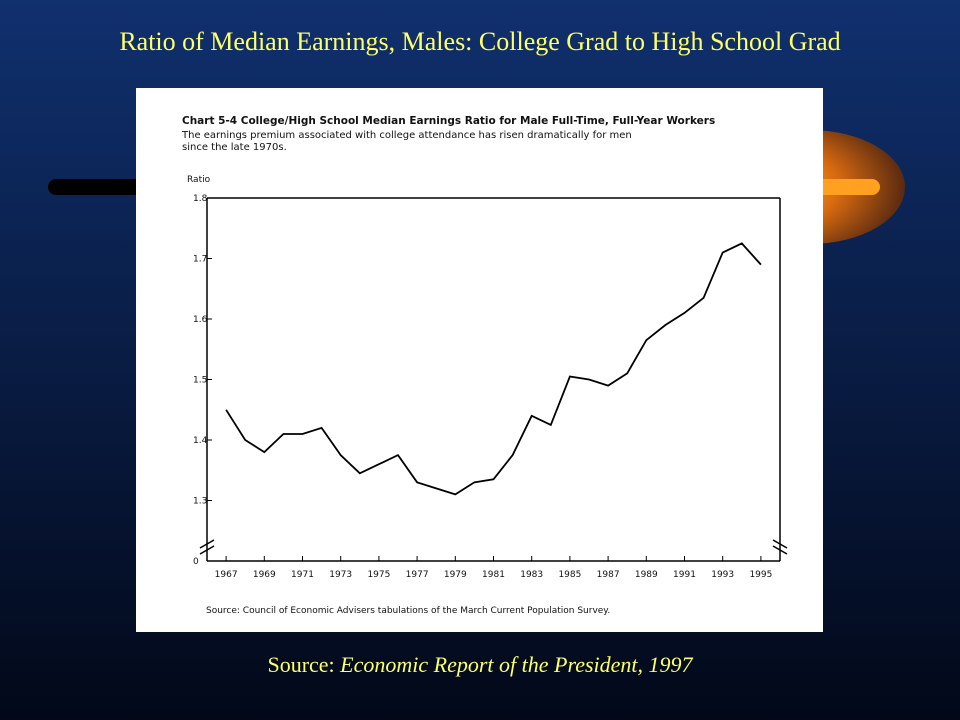  I want to click on x-tick-label: 1991, so click(684, 575).